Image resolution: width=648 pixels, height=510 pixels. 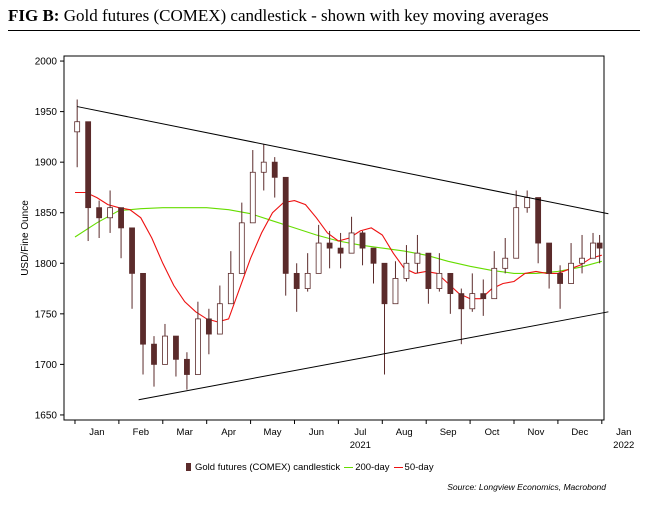 What do you see at coordinates (46, 213) in the screenshot?
I see `y-tick-label: 1850` at bounding box center [46, 213].